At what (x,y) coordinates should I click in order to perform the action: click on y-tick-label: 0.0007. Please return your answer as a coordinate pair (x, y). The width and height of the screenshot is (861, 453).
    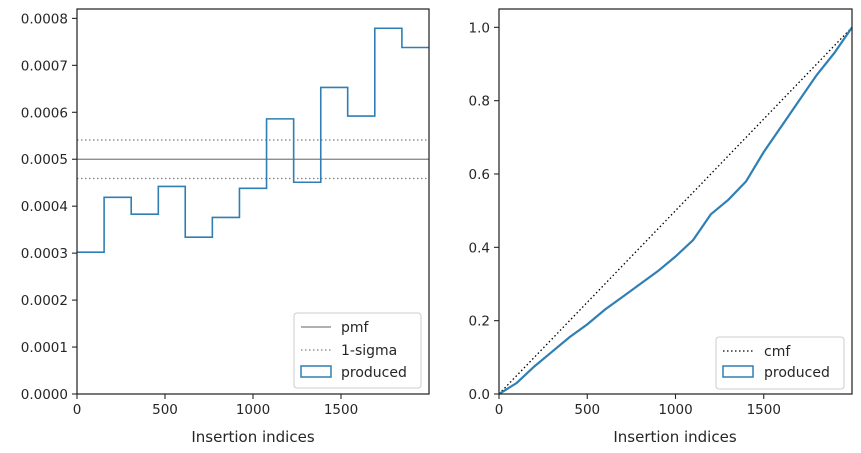
    Looking at the image, I should click on (44, 66).